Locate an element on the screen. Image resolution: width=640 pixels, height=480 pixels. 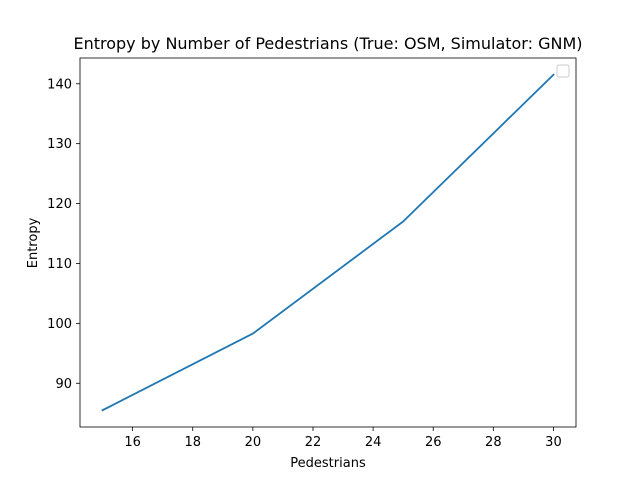
y-tick-label: 120 is located at coordinates (59, 204).